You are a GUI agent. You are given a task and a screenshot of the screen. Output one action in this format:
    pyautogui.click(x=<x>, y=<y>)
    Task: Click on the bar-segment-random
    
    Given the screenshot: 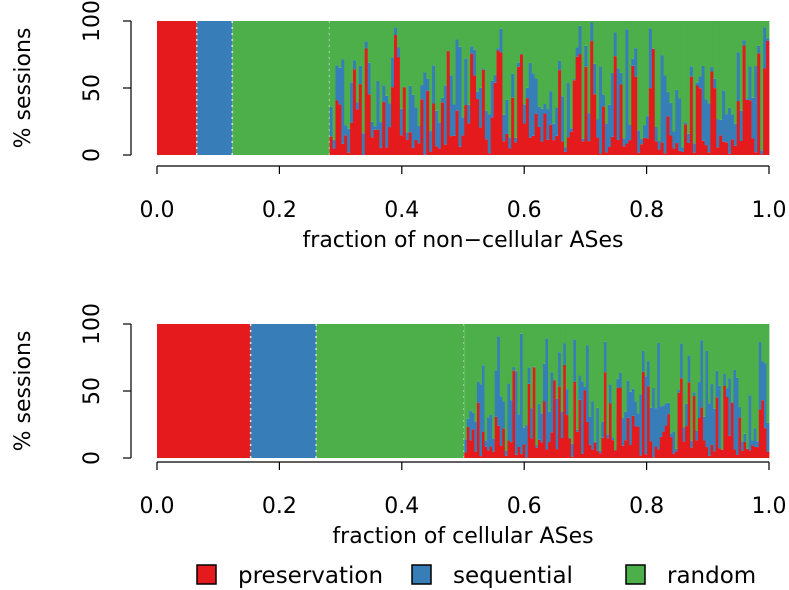 What is the action you would take?
    pyautogui.click(x=281, y=88)
    